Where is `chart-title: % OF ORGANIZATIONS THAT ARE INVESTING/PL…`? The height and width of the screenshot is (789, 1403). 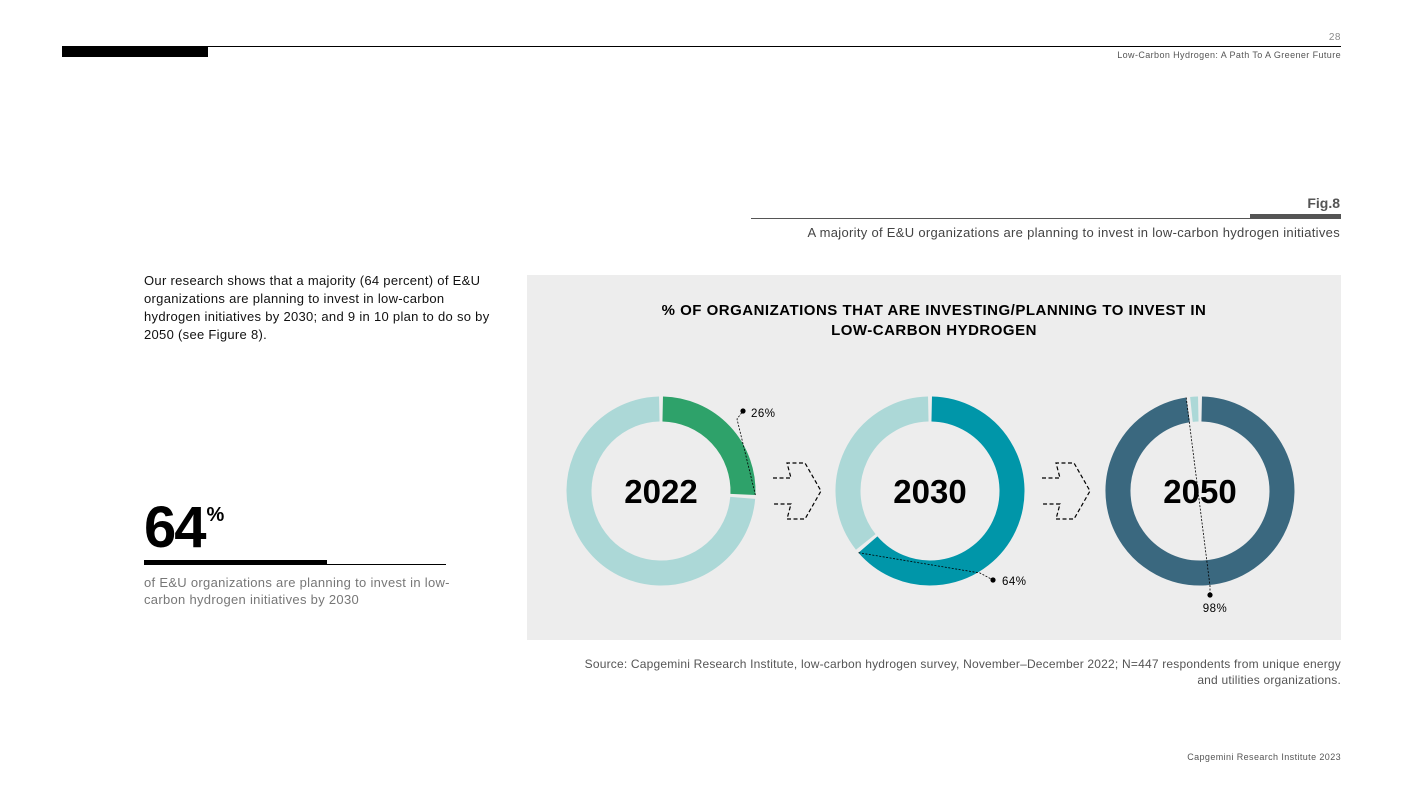
chart-title: % OF ORGANIZATIONS THAT ARE INVESTING/PL… is located at coordinates (934, 321).